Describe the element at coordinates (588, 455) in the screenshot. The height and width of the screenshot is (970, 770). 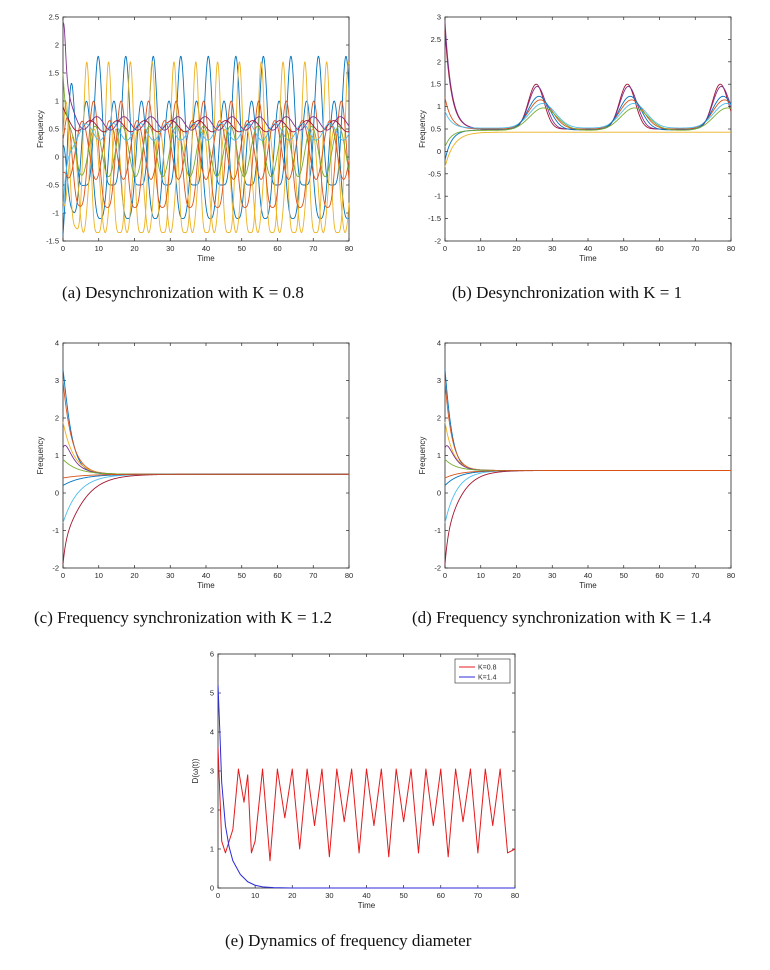
I see `plot-area` at that location.